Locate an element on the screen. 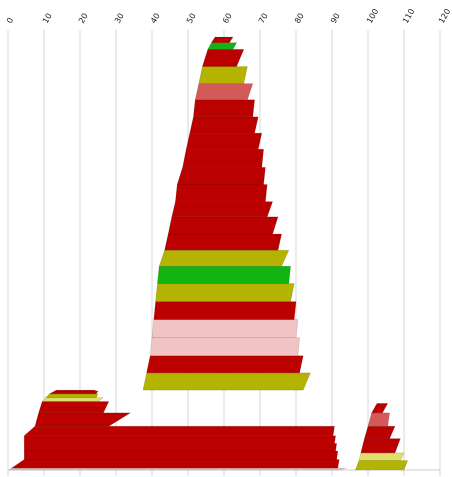 This screenshot has width=452, height=477. x-tick-labels: 0 10 20 30 40 50 60 70 80 90 100 110 120 is located at coordinates (228, 16).